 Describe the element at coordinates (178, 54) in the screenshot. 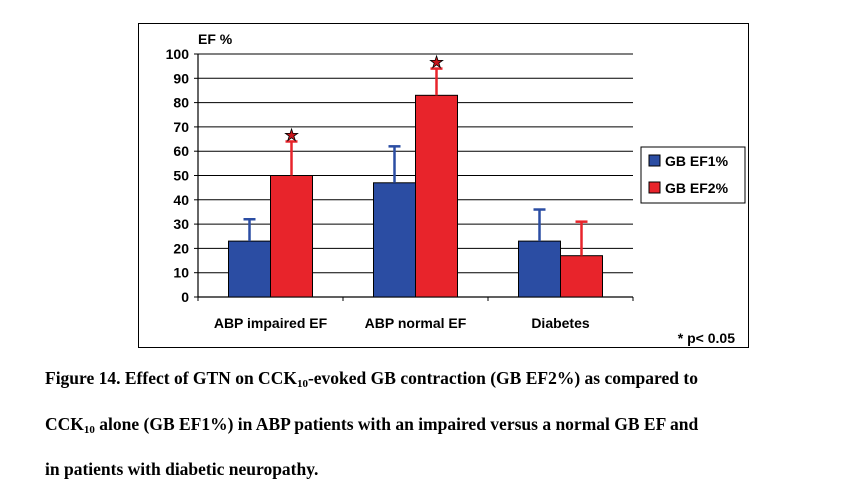

I see `y-tick-label: 100` at that location.